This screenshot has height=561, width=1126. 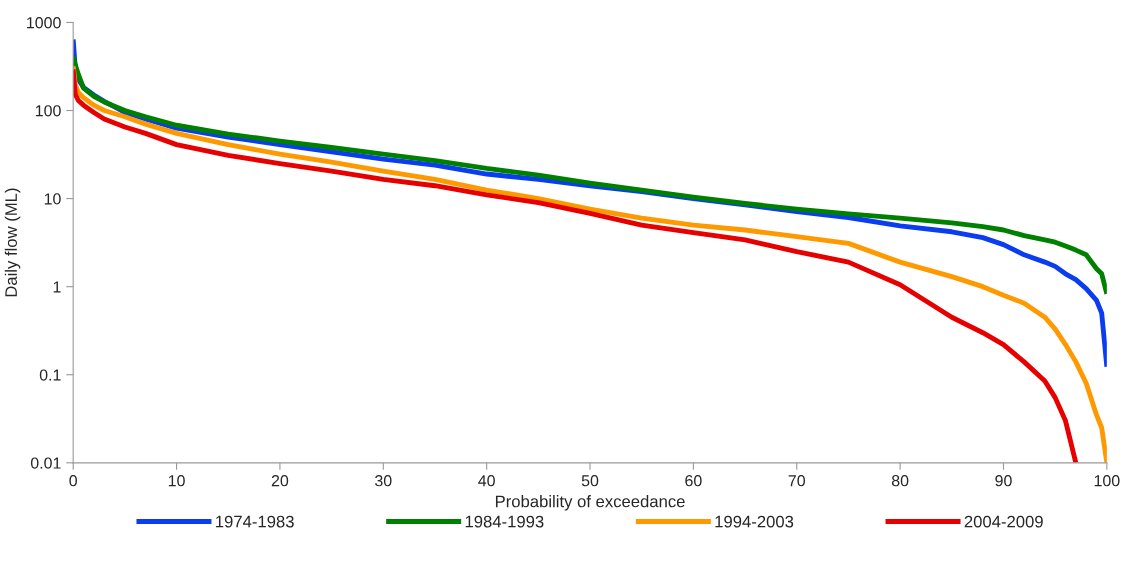 What do you see at coordinates (754, 521) in the screenshot?
I see `legend-label: 1994-2003` at bounding box center [754, 521].